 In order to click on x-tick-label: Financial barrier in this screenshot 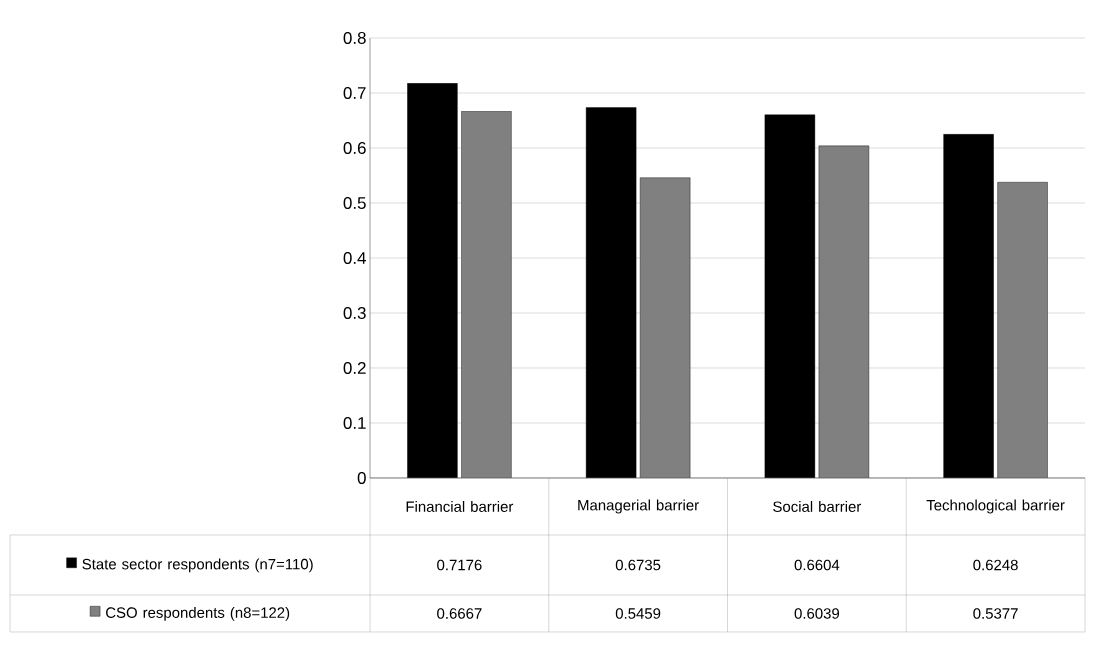, I will do `click(460, 506)`.